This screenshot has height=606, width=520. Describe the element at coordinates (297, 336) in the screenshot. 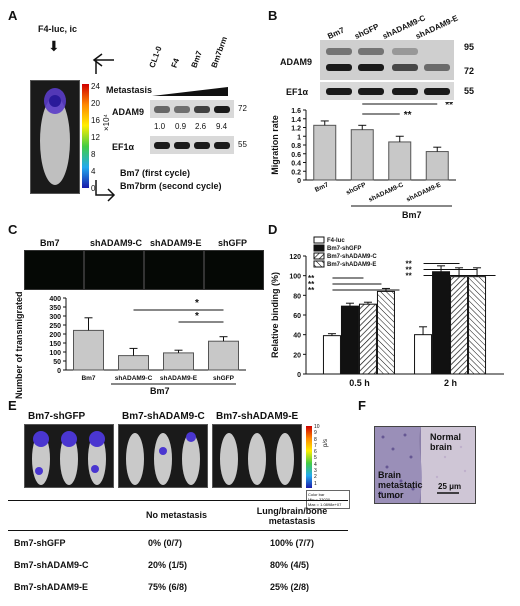

I see `y-tick-label: 40` at that location.